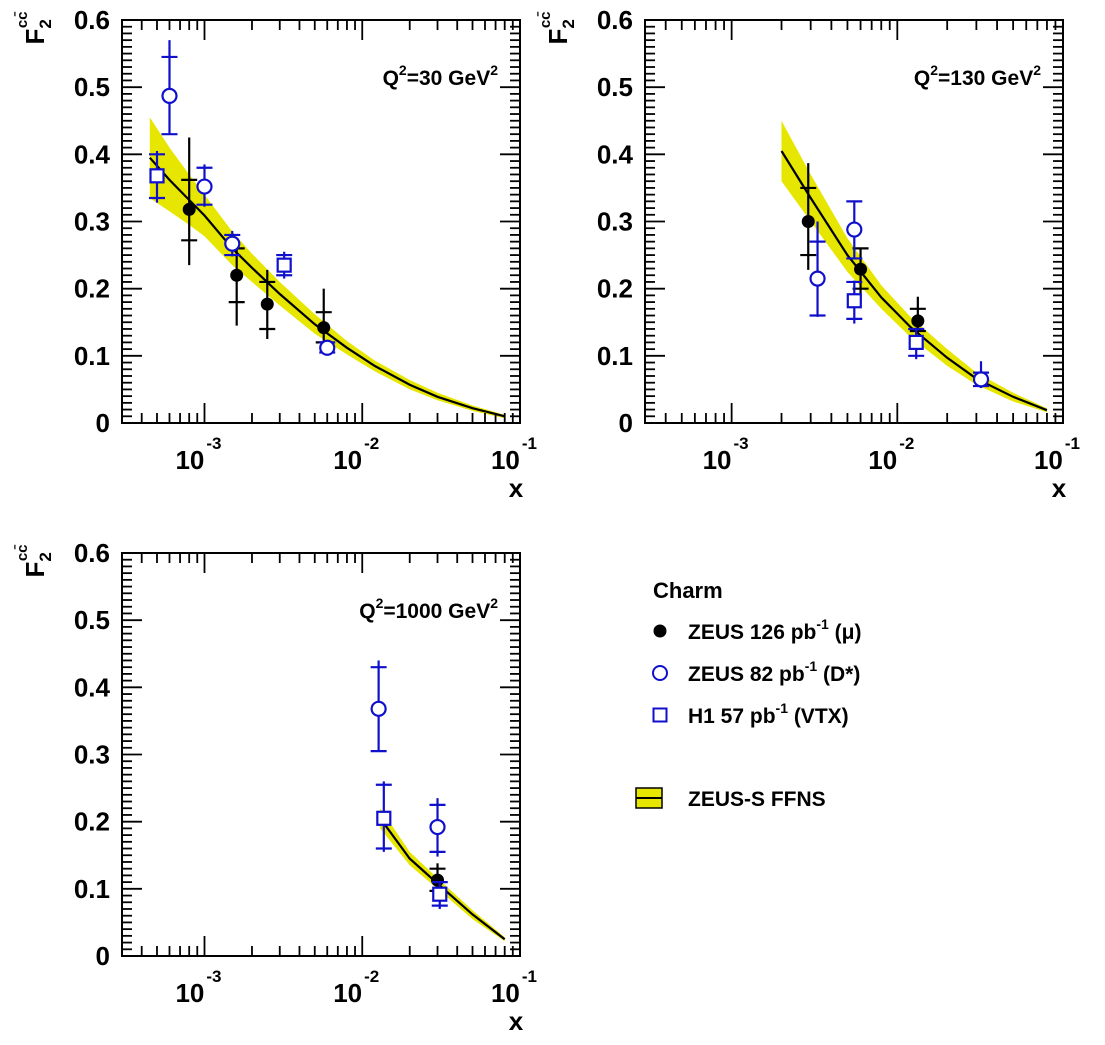  I want to click on legend-item-suffix: (D*), so click(838, 674).